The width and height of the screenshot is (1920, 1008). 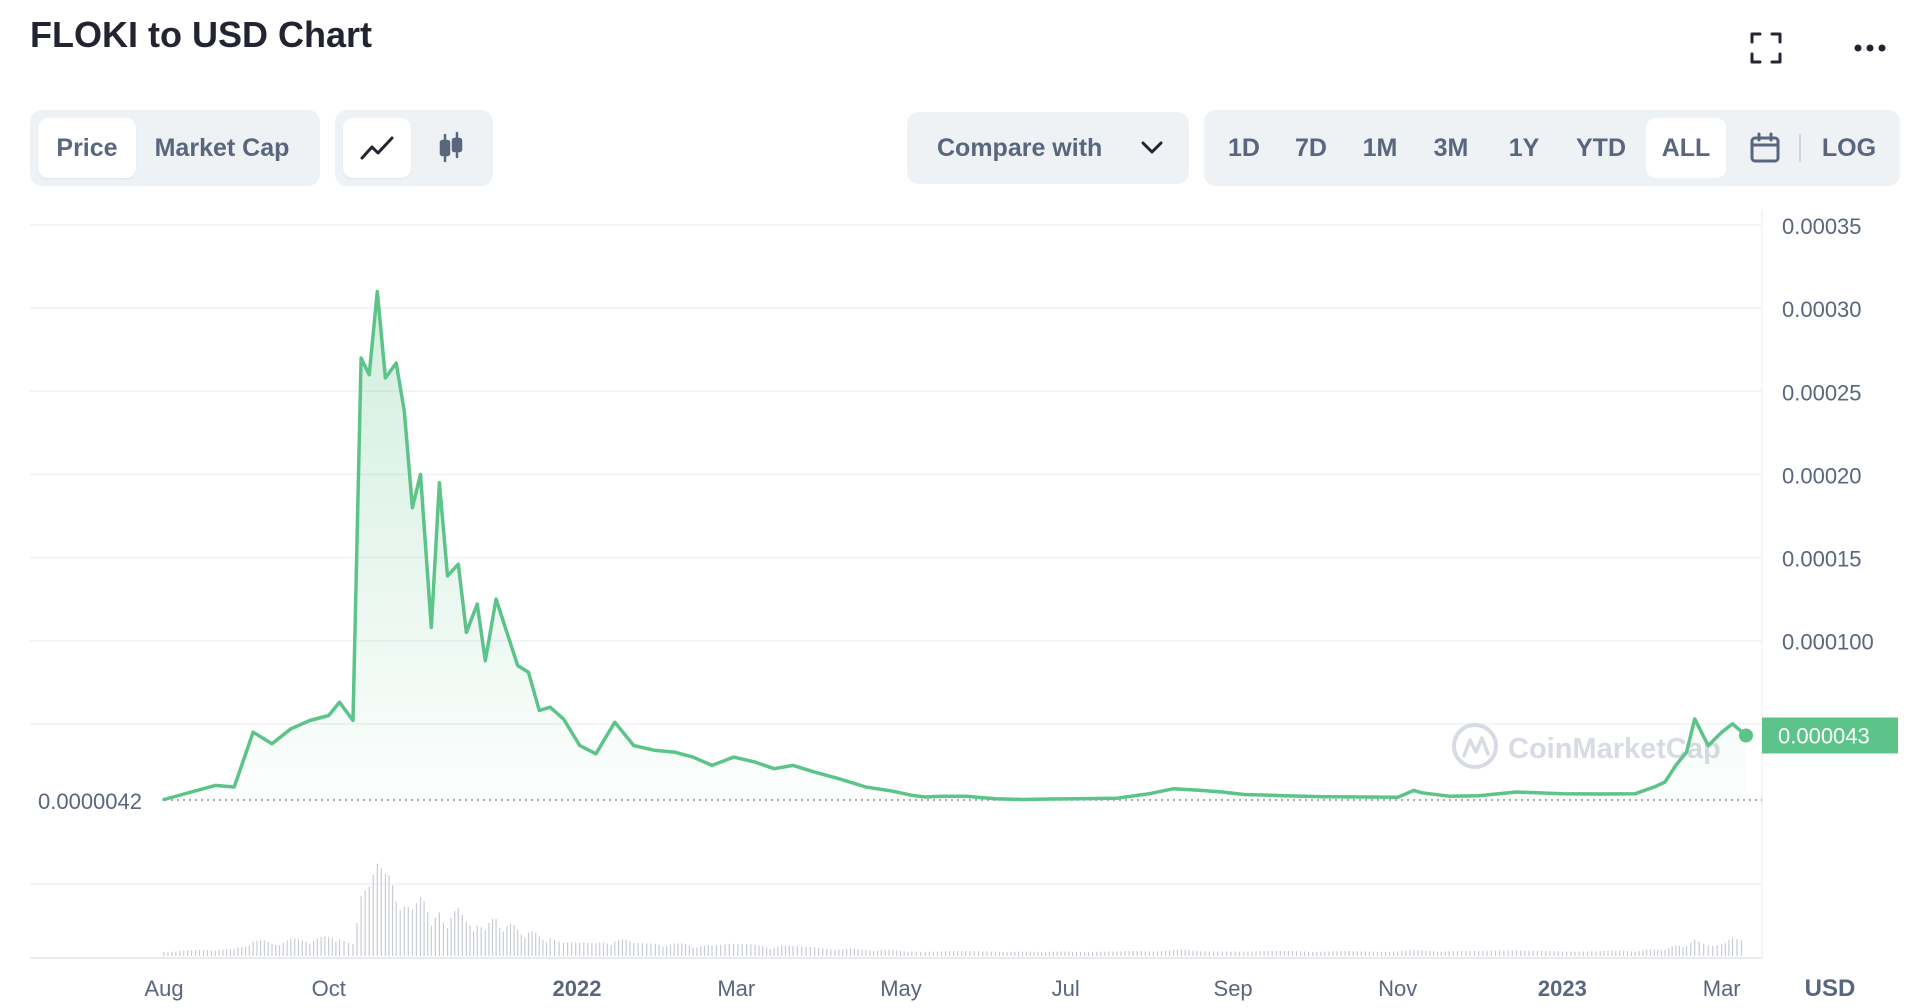 What do you see at coordinates (1152, 147) in the screenshot?
I see `chevron-down-icon` at bounding box center [1152, 147].